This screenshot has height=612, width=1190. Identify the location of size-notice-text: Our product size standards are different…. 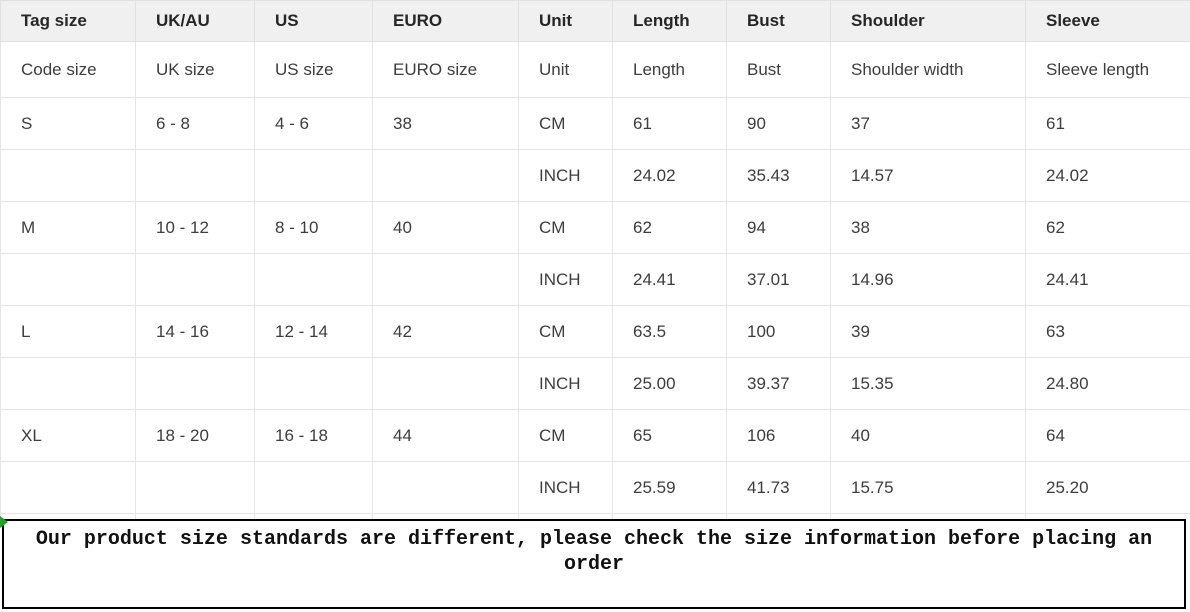
(594, 552).